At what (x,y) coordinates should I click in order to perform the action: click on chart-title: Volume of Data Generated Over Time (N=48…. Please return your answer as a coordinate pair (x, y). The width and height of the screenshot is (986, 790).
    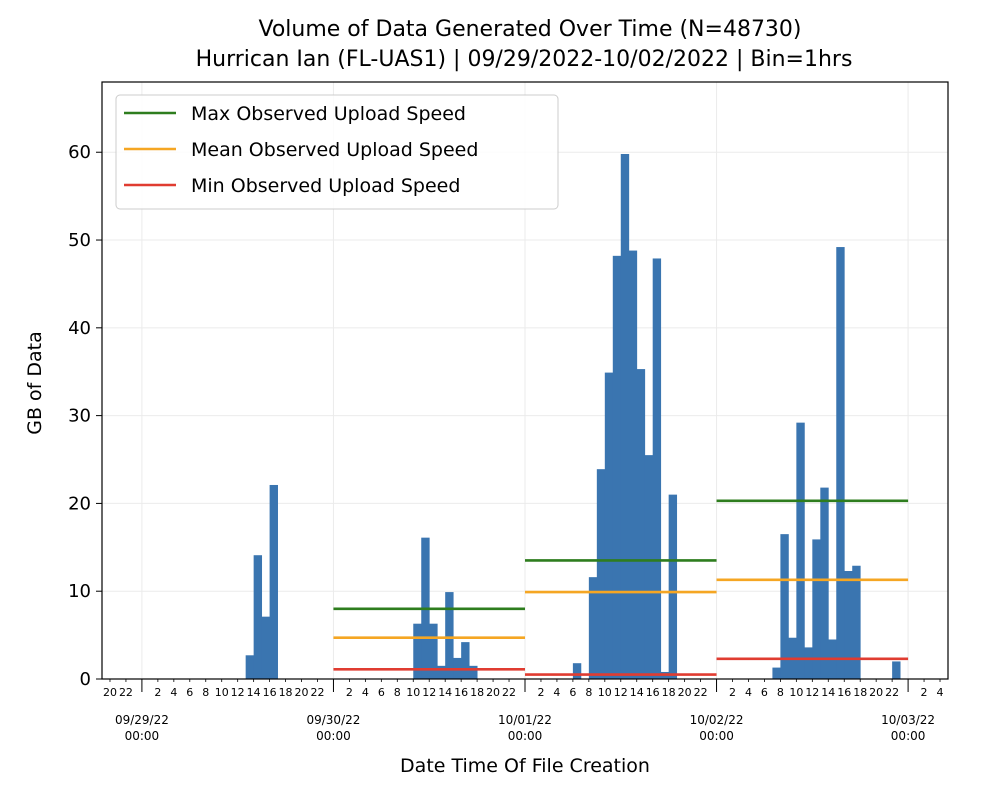
    Looking at the image, I should click on (529, 29).